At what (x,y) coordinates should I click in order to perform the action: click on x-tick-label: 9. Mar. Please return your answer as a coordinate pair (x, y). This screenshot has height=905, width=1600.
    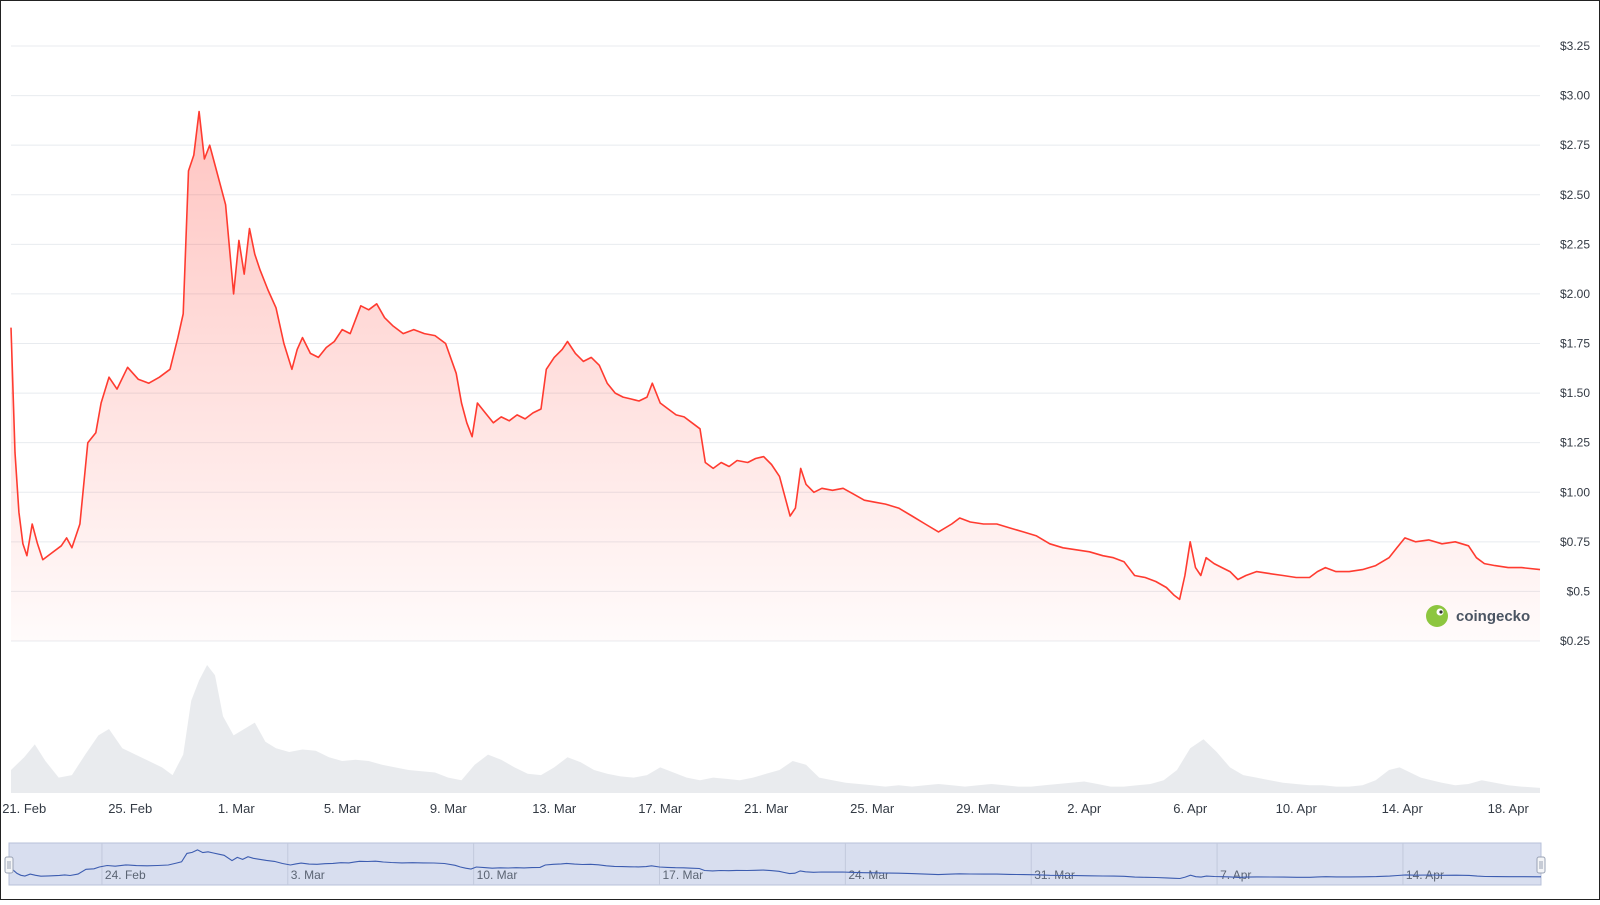
    Looking at the image, I should click on (449, 808).